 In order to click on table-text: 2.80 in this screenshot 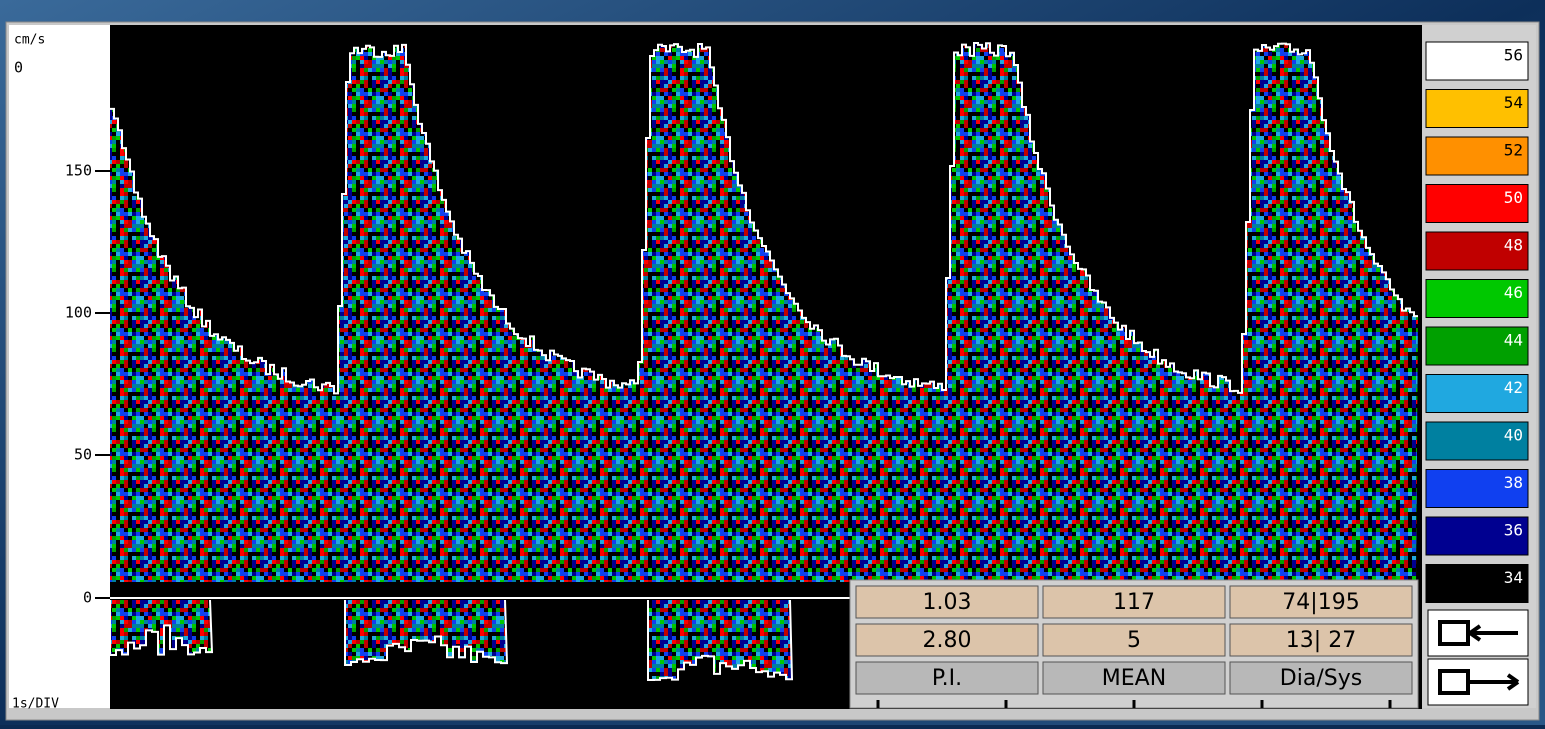, I will do `click(947, 640)`.